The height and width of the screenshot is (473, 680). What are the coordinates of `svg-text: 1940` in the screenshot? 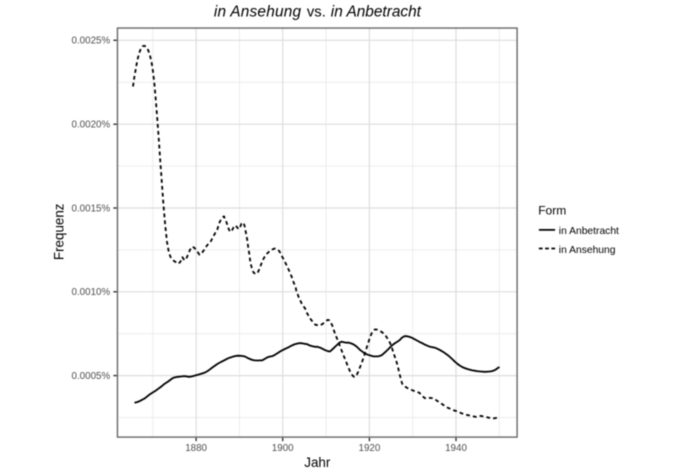 It's located at (456, 448).